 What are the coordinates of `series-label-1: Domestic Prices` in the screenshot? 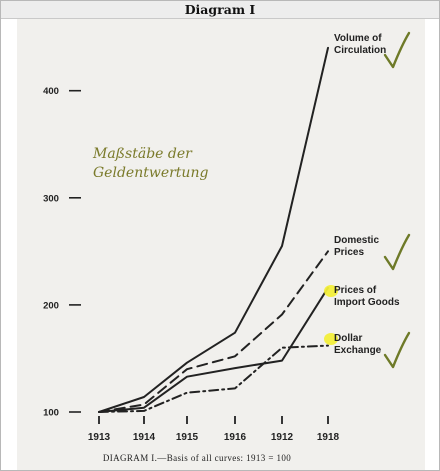 It's located at (356, 246).